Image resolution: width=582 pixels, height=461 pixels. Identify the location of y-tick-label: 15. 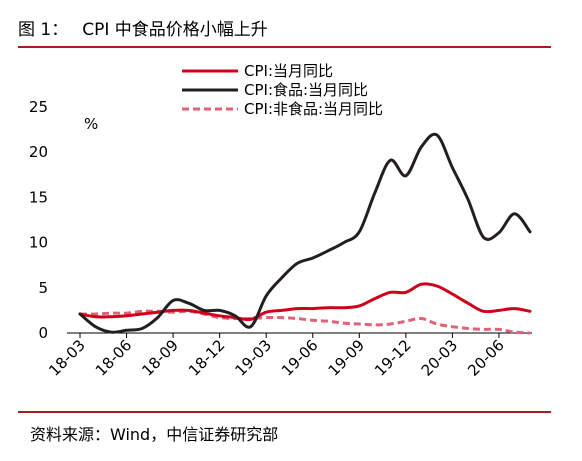
(38, 197).